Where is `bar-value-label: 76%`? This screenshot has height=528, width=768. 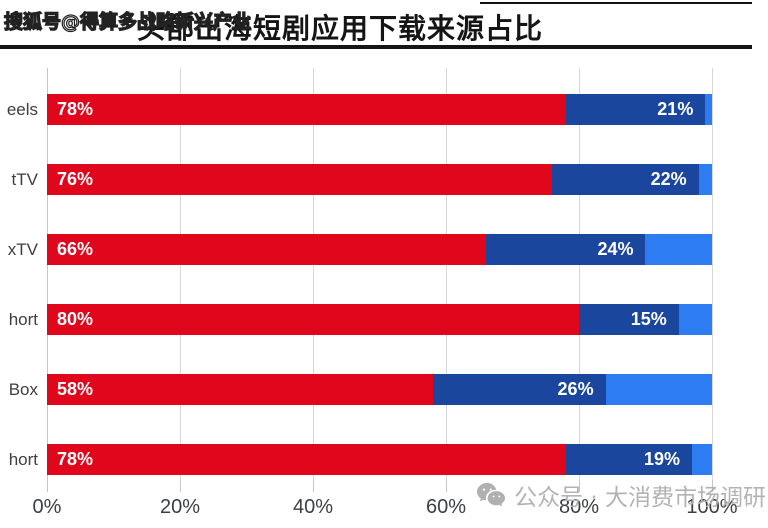 bar-value-label: 76% is located at coordinates (75, 179).